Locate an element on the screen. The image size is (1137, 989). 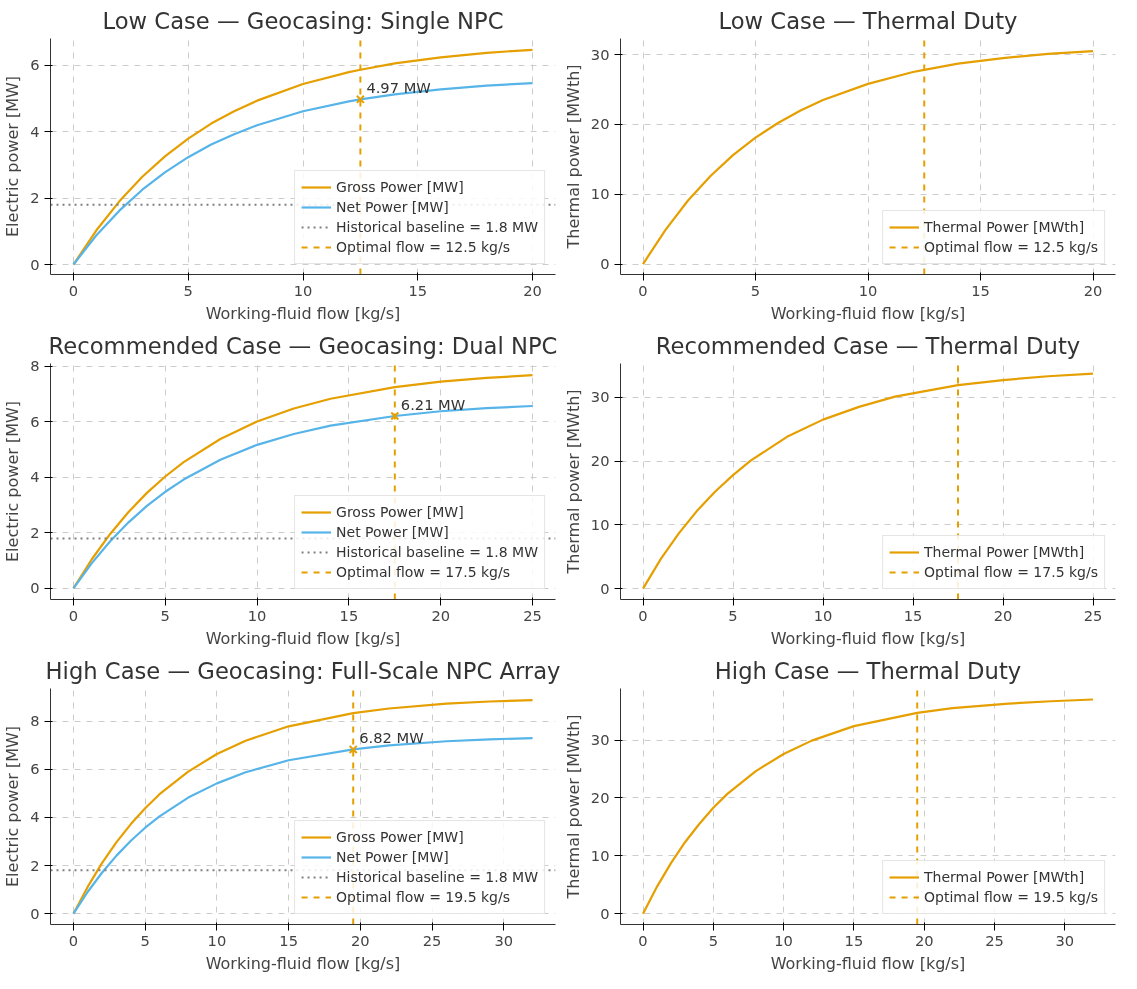
annotation: 6.21 MW is located at coordinates (433, 404).